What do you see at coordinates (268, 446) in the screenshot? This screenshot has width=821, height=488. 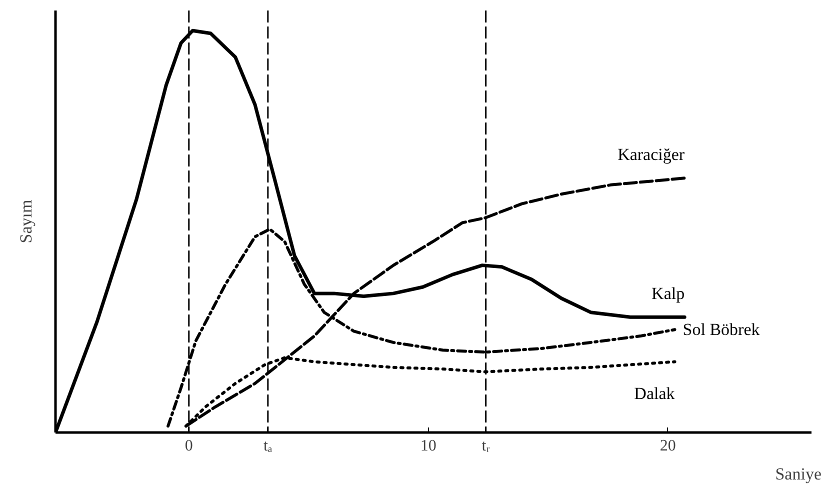 I see `x-tick-label: tₐ` at bounding box center [268, 446].